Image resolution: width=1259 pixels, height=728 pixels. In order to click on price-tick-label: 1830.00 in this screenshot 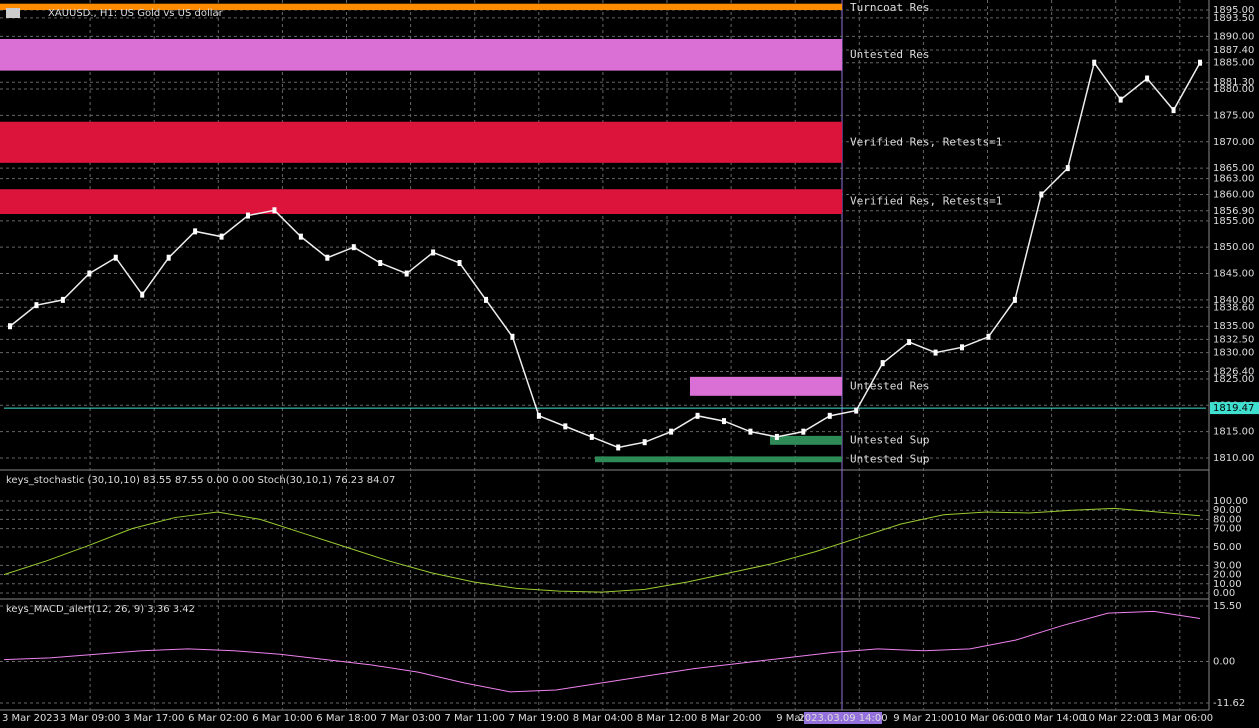, I will do `click(1233, 353)`.